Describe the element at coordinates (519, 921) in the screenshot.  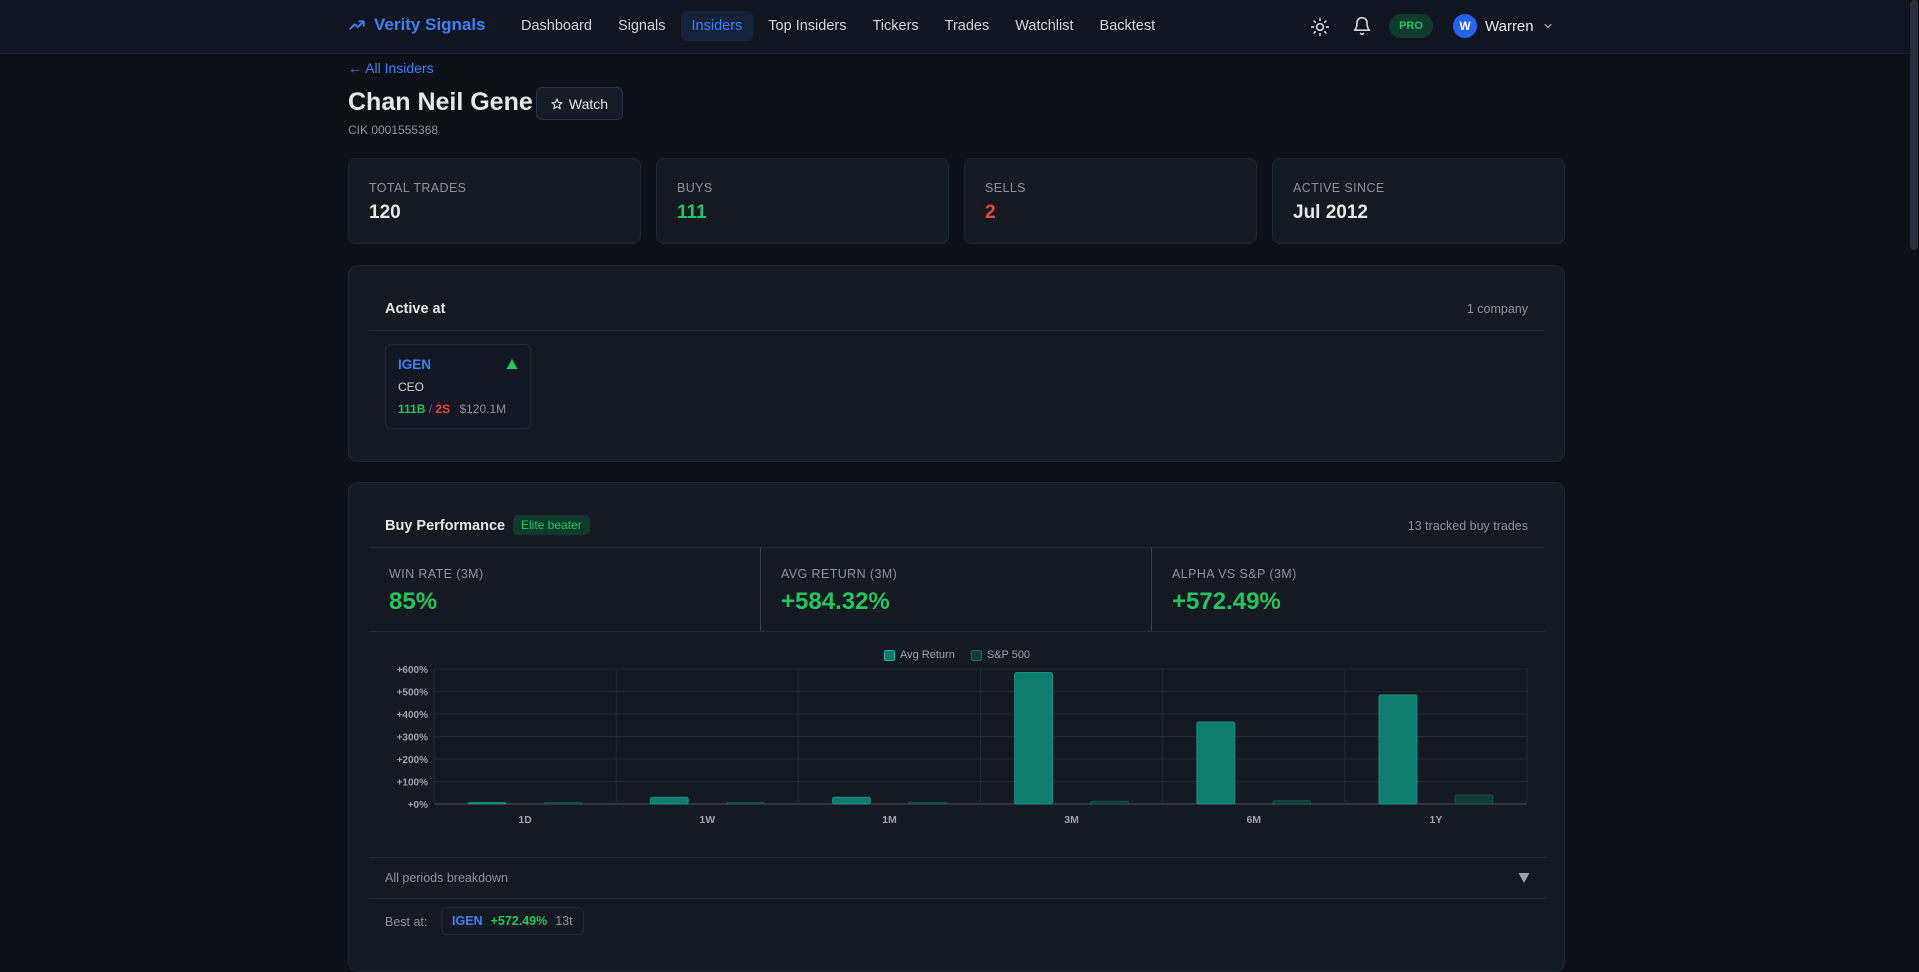
I see `best-return: +572.49%` at that location.